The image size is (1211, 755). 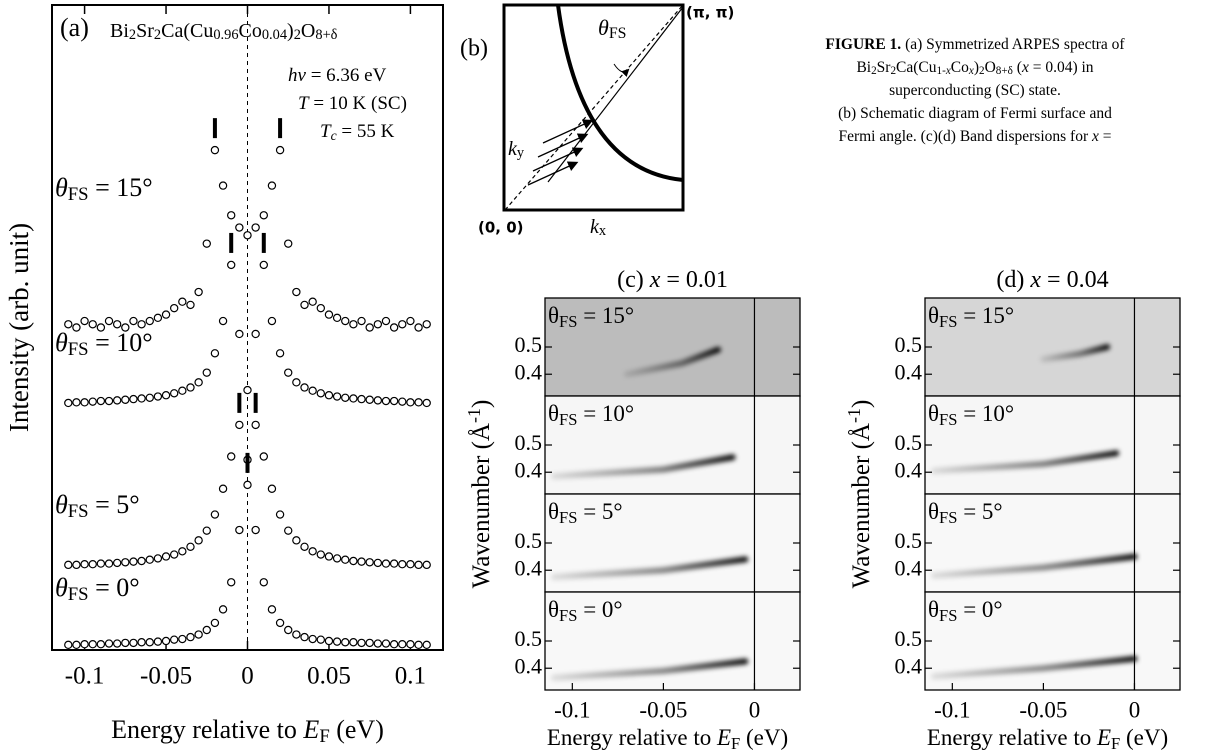 What do you see at coordinates (1013, 280) in the screenshot?
I see `text-run: (d)` at bounding box center [1013, 280].